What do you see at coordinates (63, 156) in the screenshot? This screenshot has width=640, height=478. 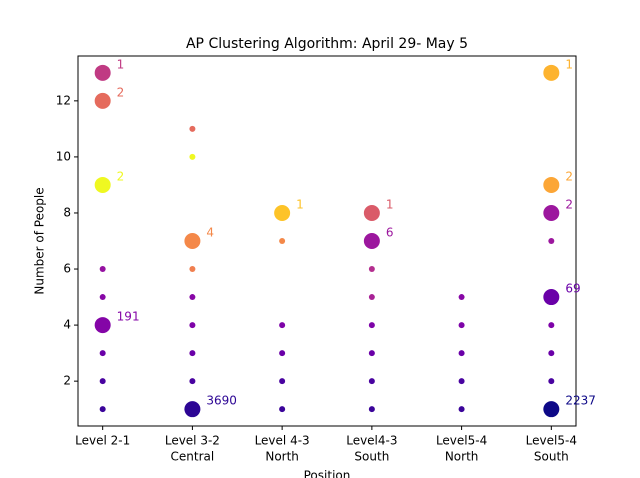 I see `y-tick-label: 10` at bounding box center [63, 156].